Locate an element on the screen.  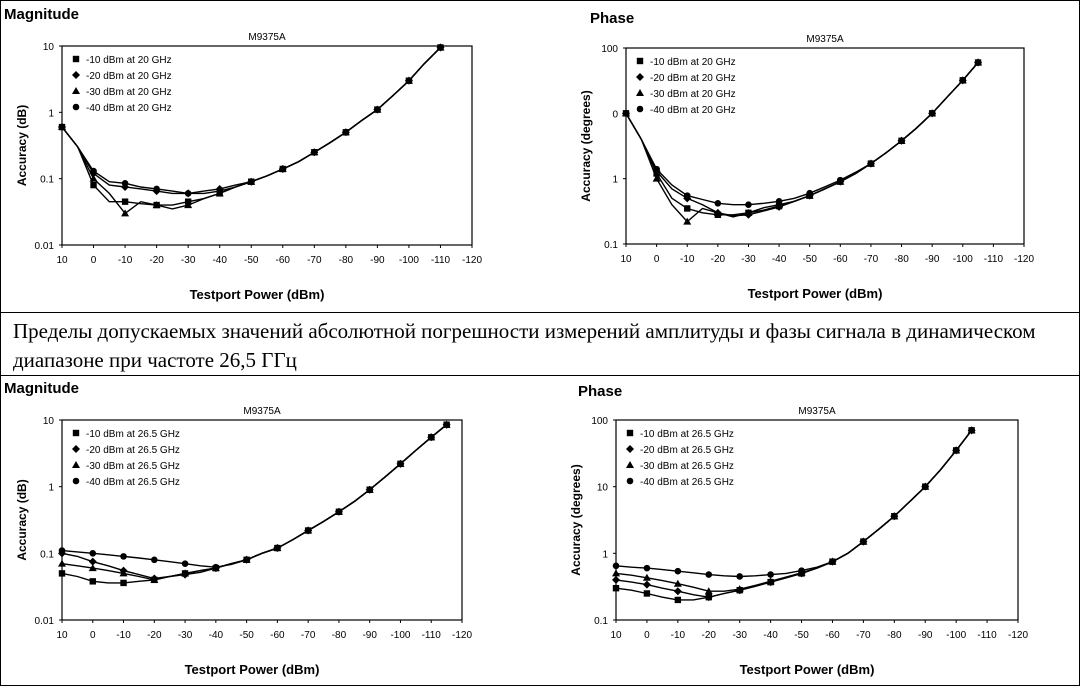
x-tick-label: -30 is located at coordinates (185, 635).